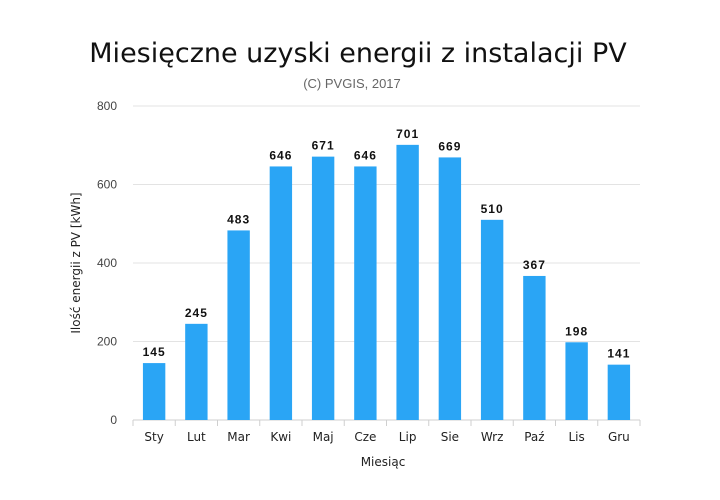  Describe the element at coordinates (408, 437) in the screenshot. I see `x-tick-label: Lip` at that location.